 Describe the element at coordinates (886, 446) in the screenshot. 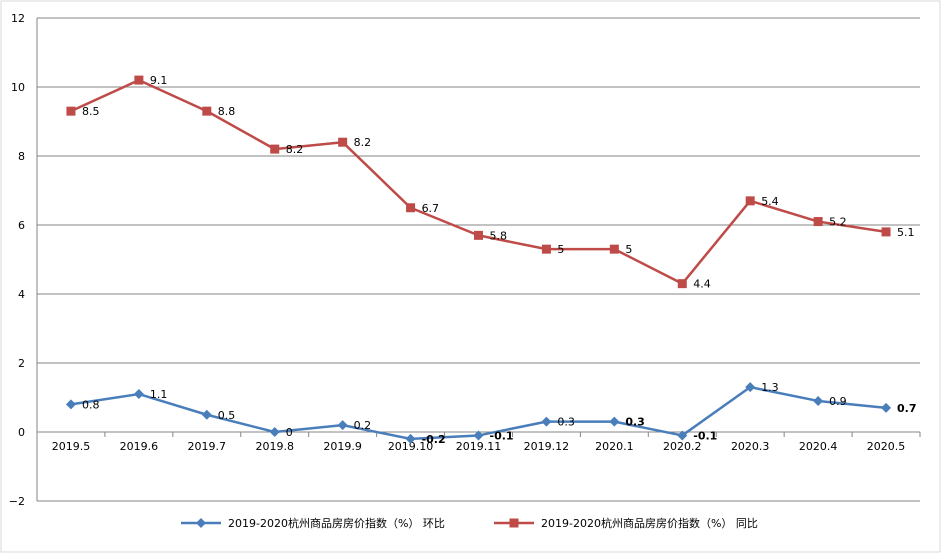

I see `x-tick-label: 2020.5` at that location.